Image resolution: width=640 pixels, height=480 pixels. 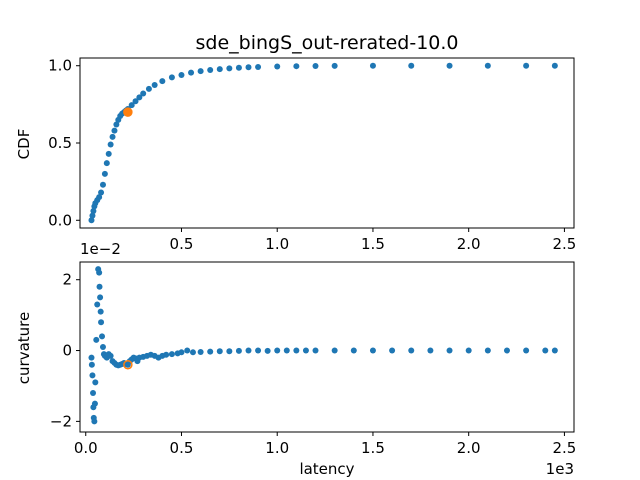 What do you see at coordinates (67, 351) in the screenshot?
I see `curvature-y-tick-label: 0` at bounding box center [67, 351].